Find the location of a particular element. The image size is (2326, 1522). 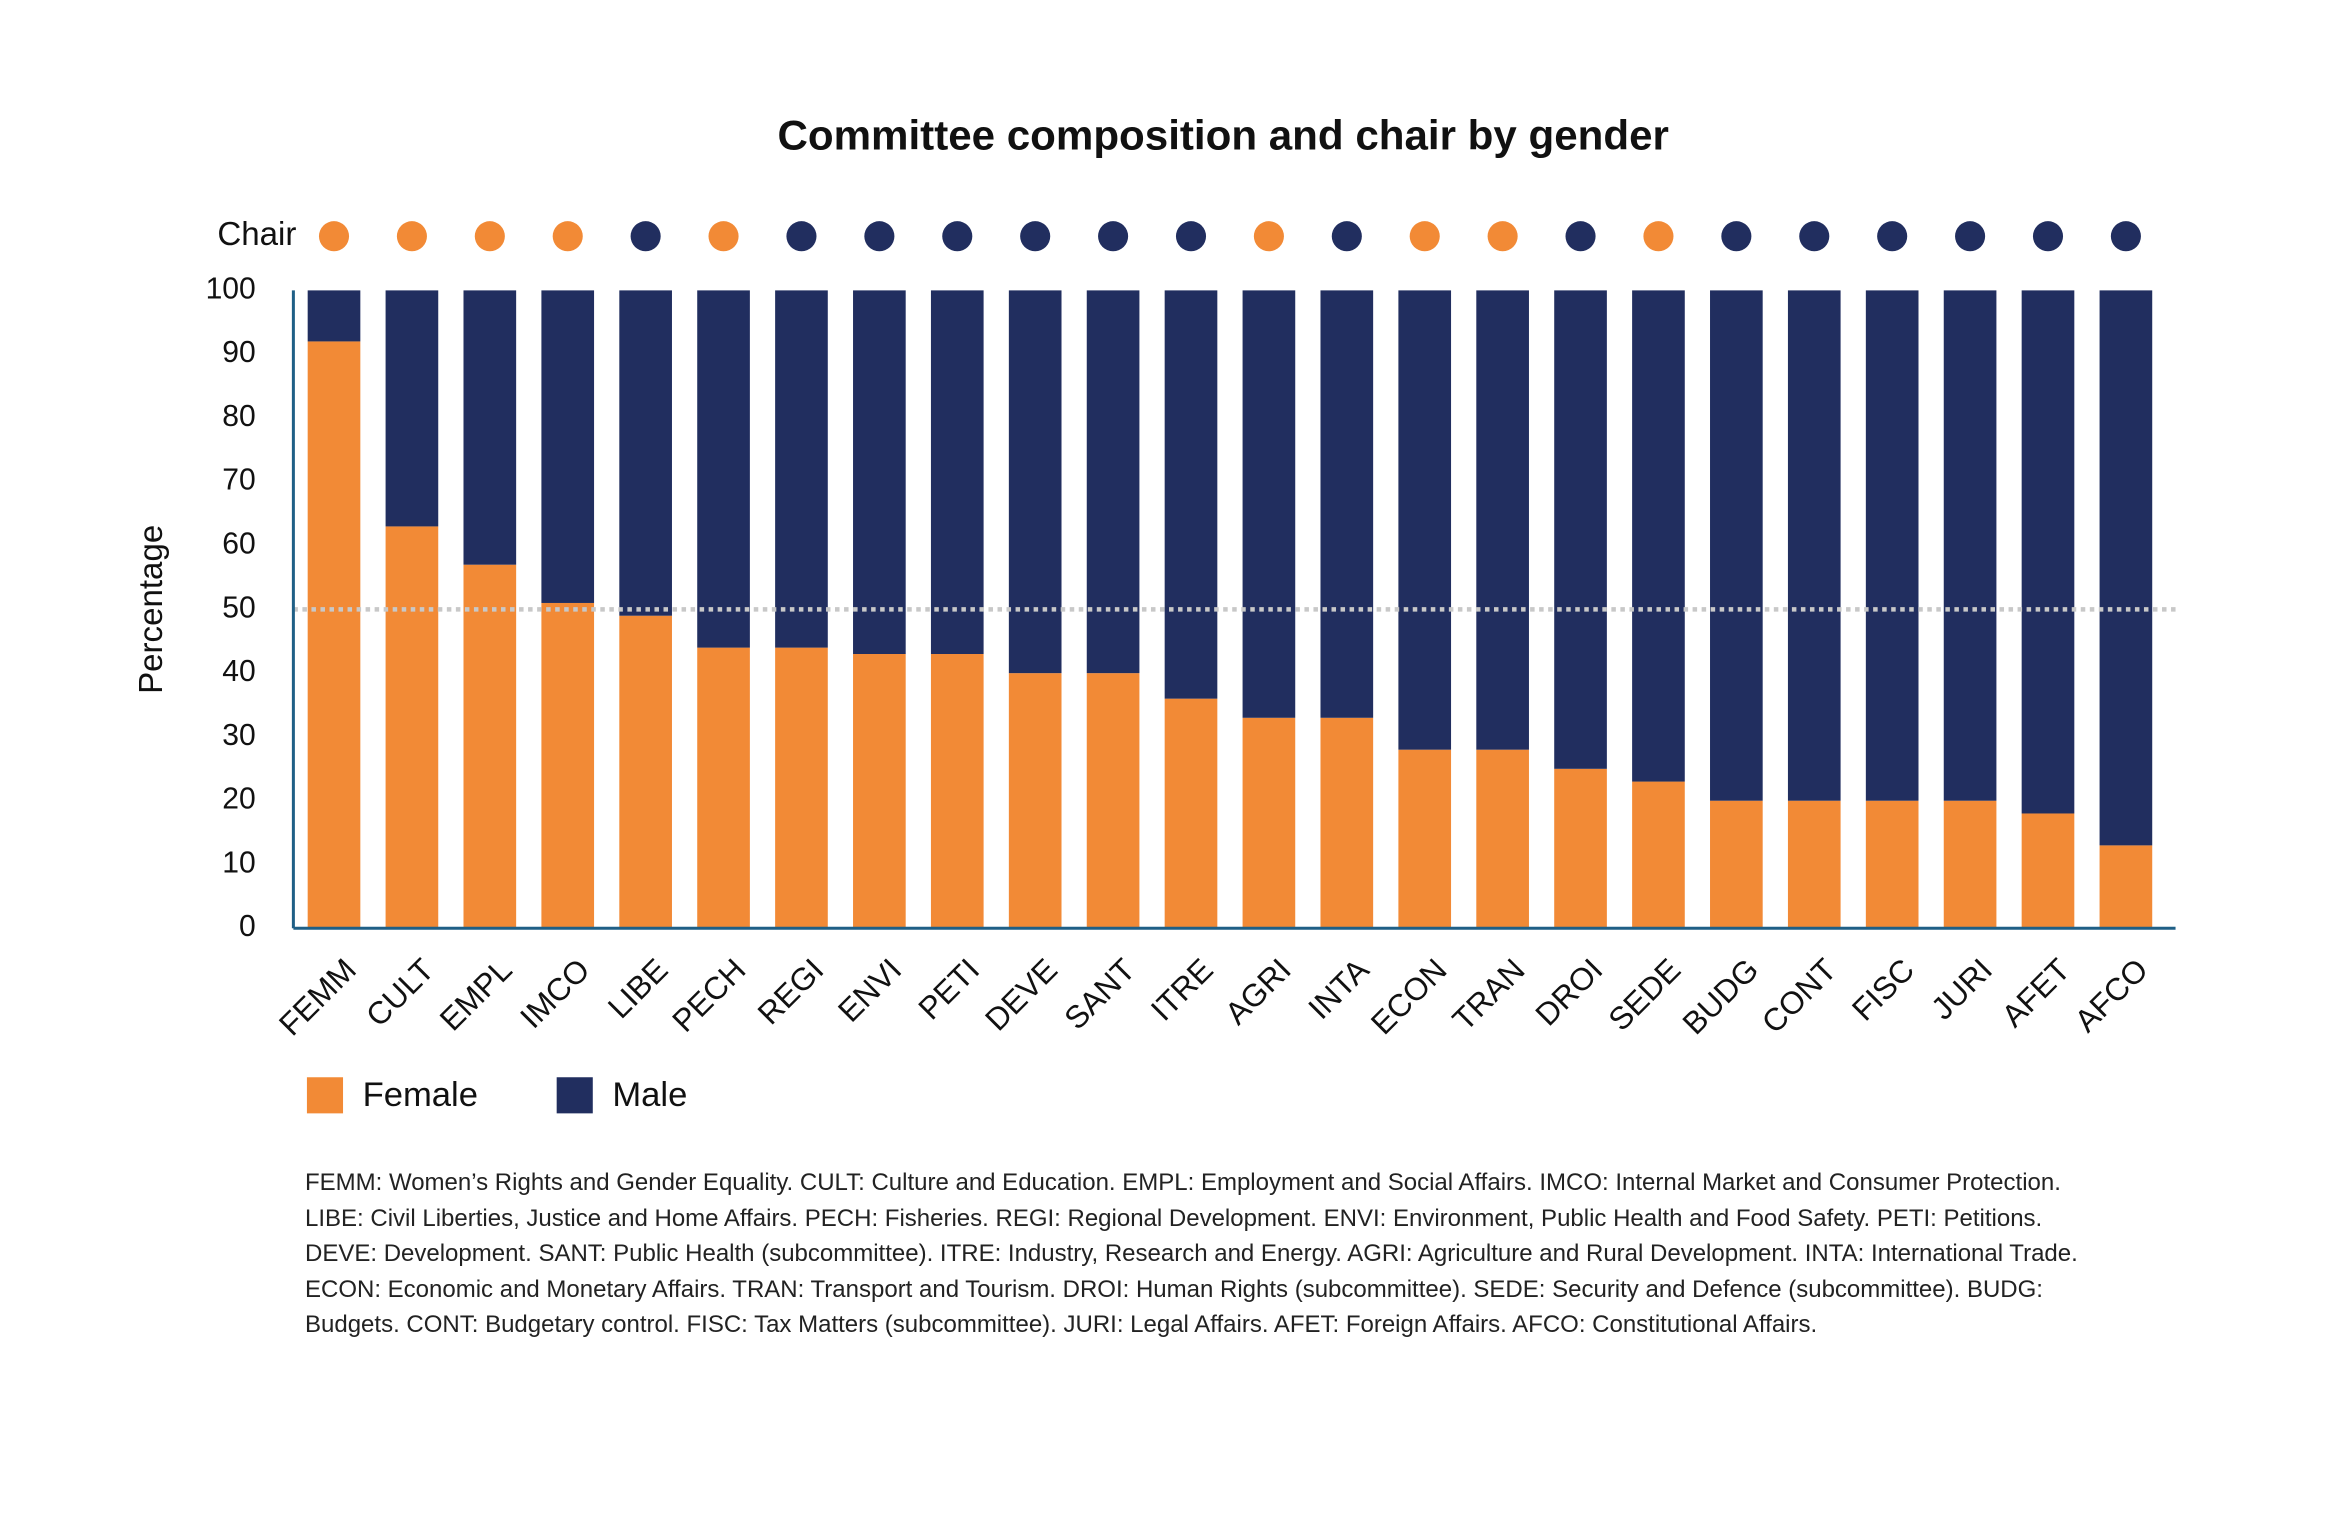

x-tick-label: AFET is located at coordinates (2035, 992).